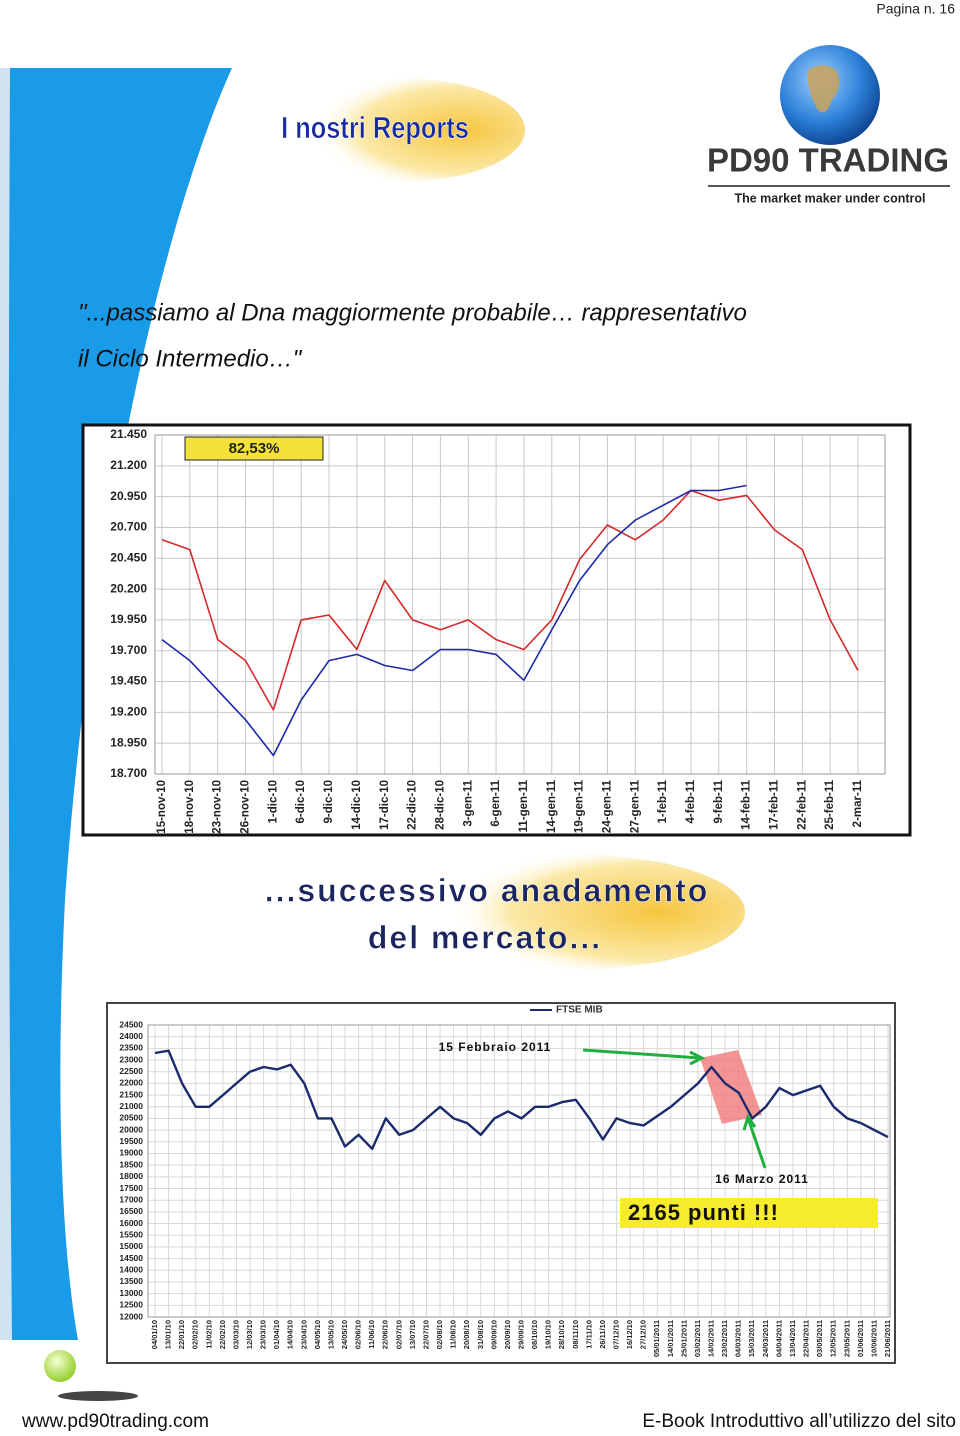  What do you see at coordinates (635, 806) in the screenshot?
I see `x-tick-label: 27-gen-11` at bounding box center [635, 806].